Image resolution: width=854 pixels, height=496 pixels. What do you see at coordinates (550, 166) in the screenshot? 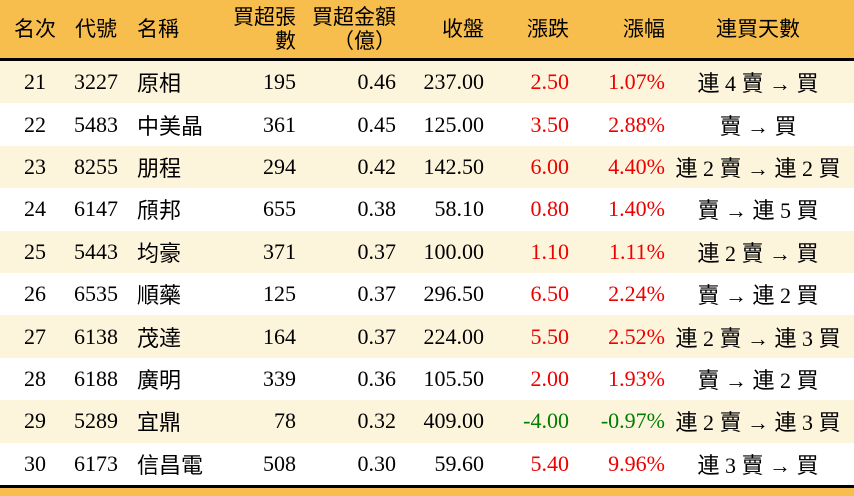
I see `cell-change: 6.00` at bounding box center [550, 166].